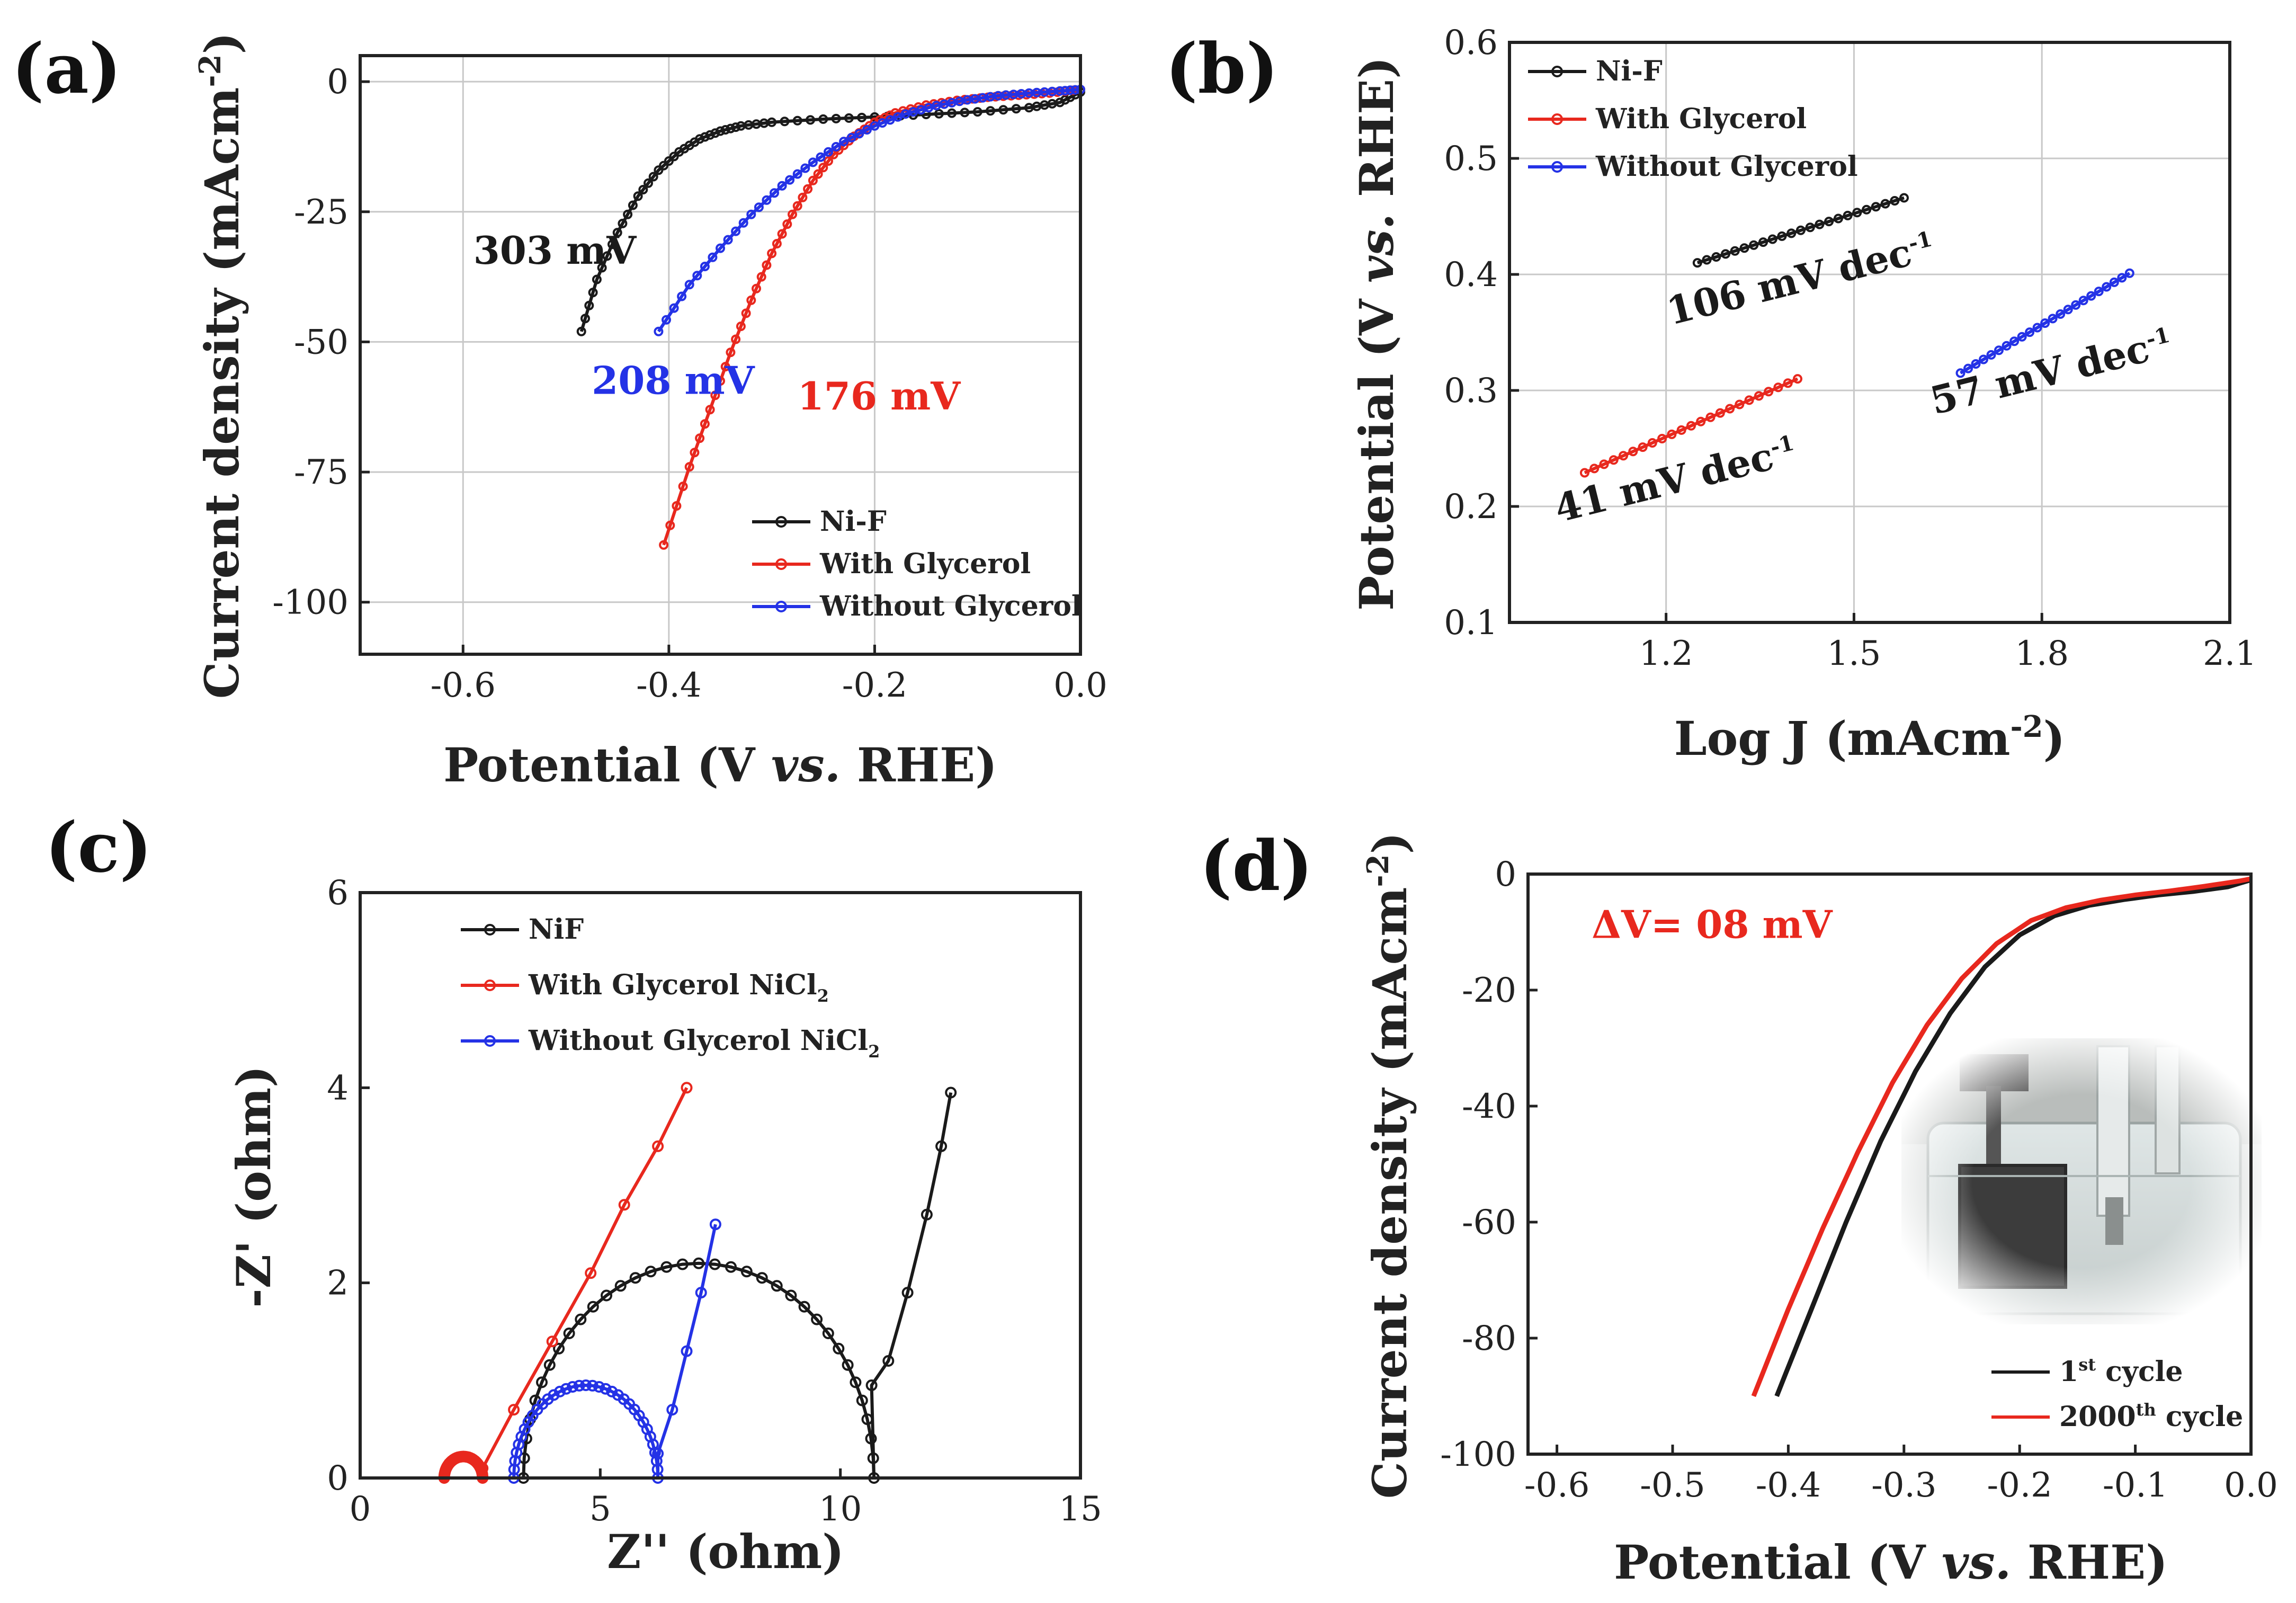 The height and width of the screenshot is (1603, 2296). I want to click on series-with-glycerol-nicl2, so click(565, 1283).